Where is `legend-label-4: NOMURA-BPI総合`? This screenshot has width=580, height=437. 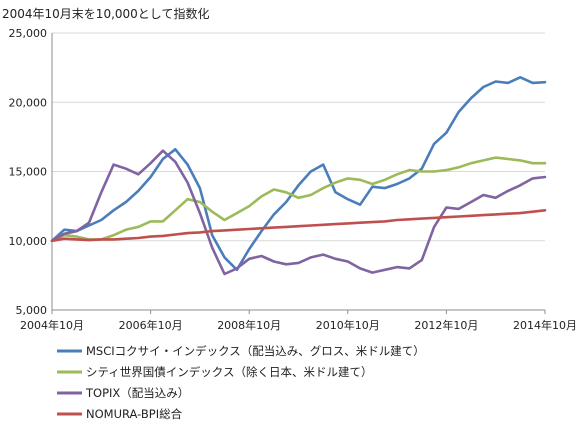 legend-label-4: NOMURA-BPI総合 is located at coordinates (134, 414).